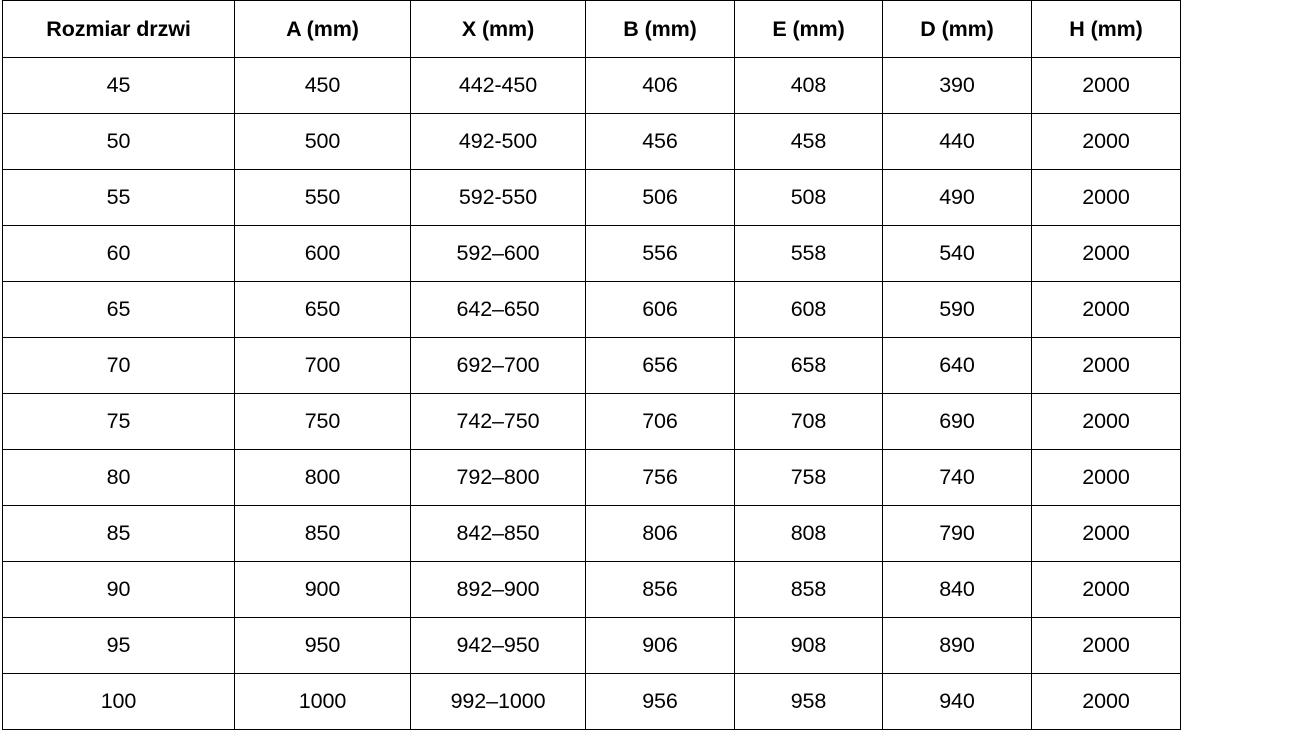  I want to click on cell-r9-c4: 858, so click(808, 589).